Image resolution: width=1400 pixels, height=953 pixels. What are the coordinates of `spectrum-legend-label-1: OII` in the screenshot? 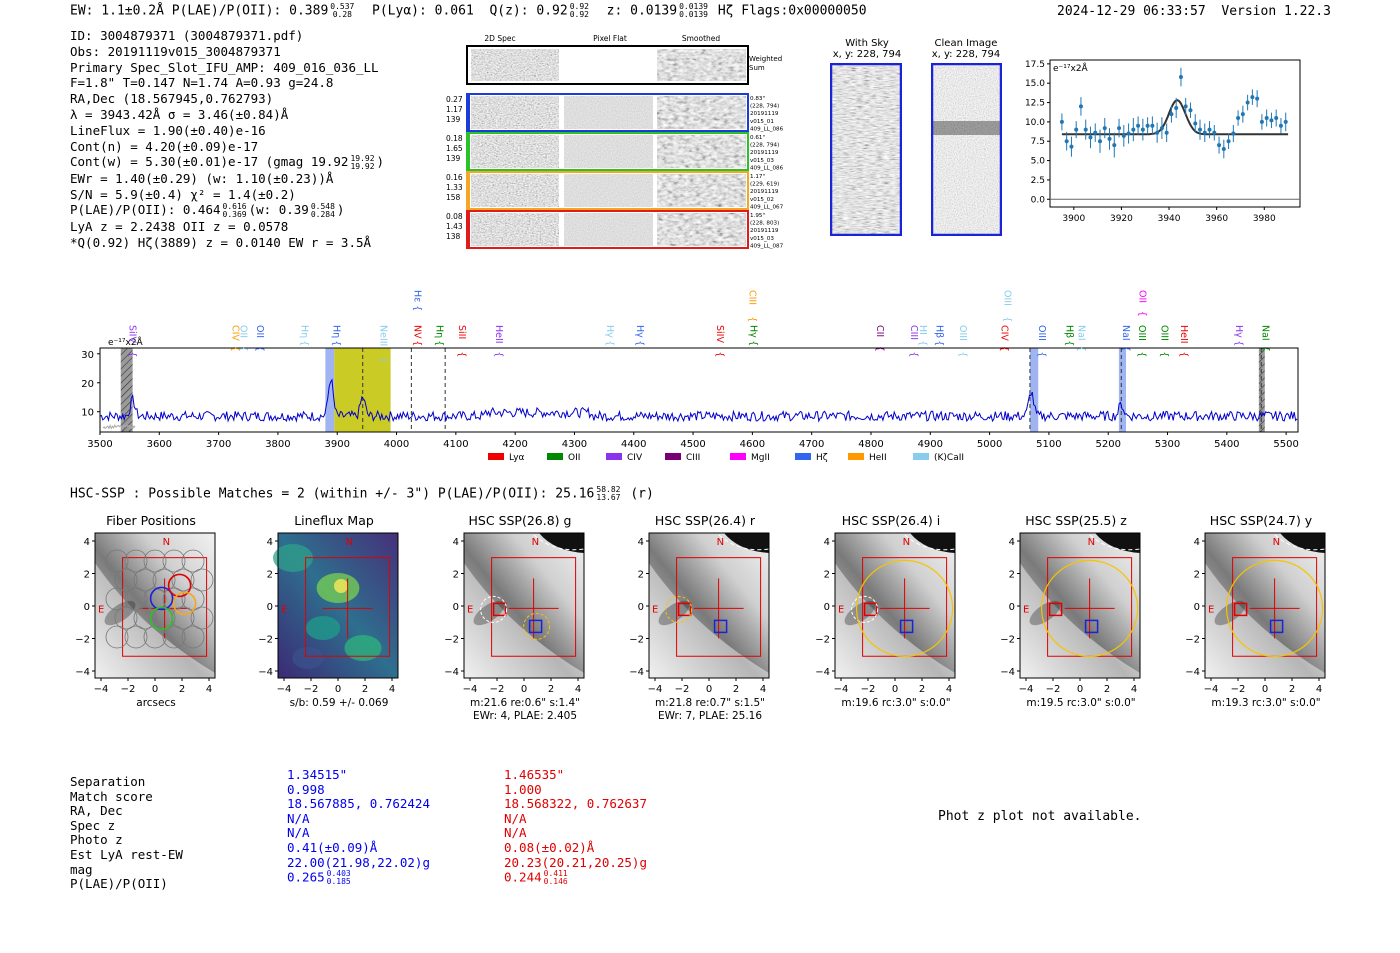 It's located at (574, 458).